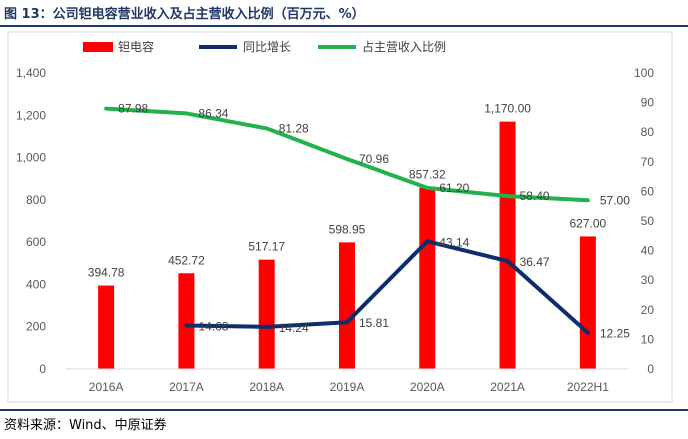  What do you see at coordinates (267, 47) in the screenshot?
I see `legend-label-yoy: 同比增长` at bounding box center [267, 47].